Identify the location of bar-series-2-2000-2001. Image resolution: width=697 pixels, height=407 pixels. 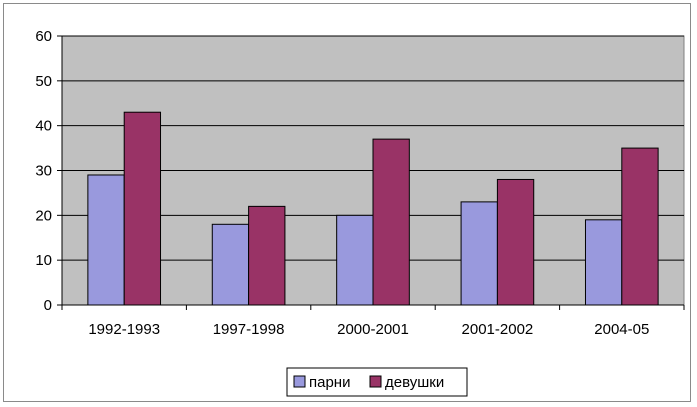
(391, 222).